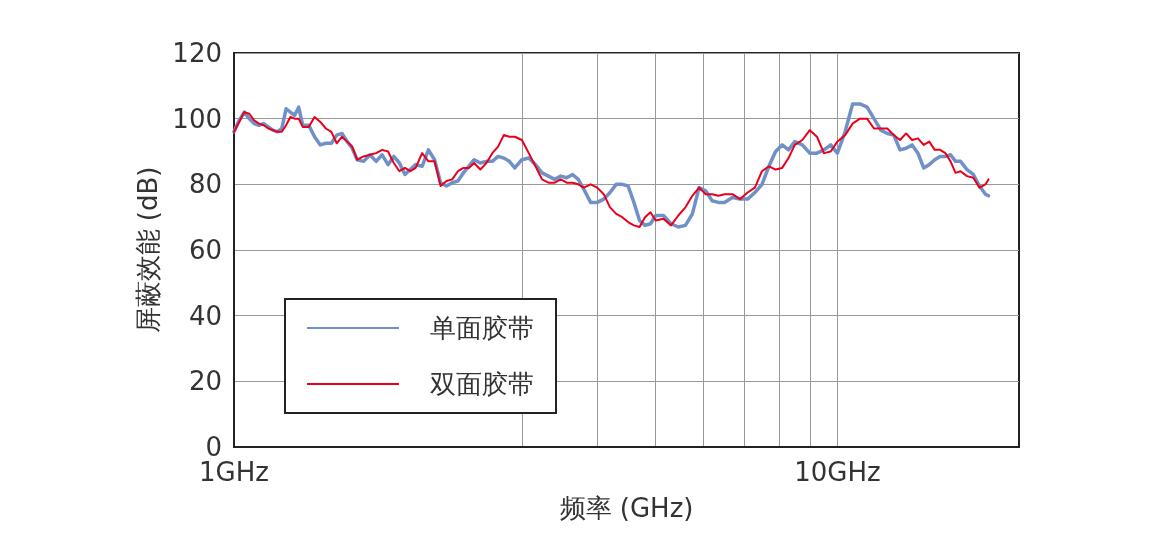 This screenshot has height=547, width=1160. I want to click on y-tick-label: 100, so click(197, 118).